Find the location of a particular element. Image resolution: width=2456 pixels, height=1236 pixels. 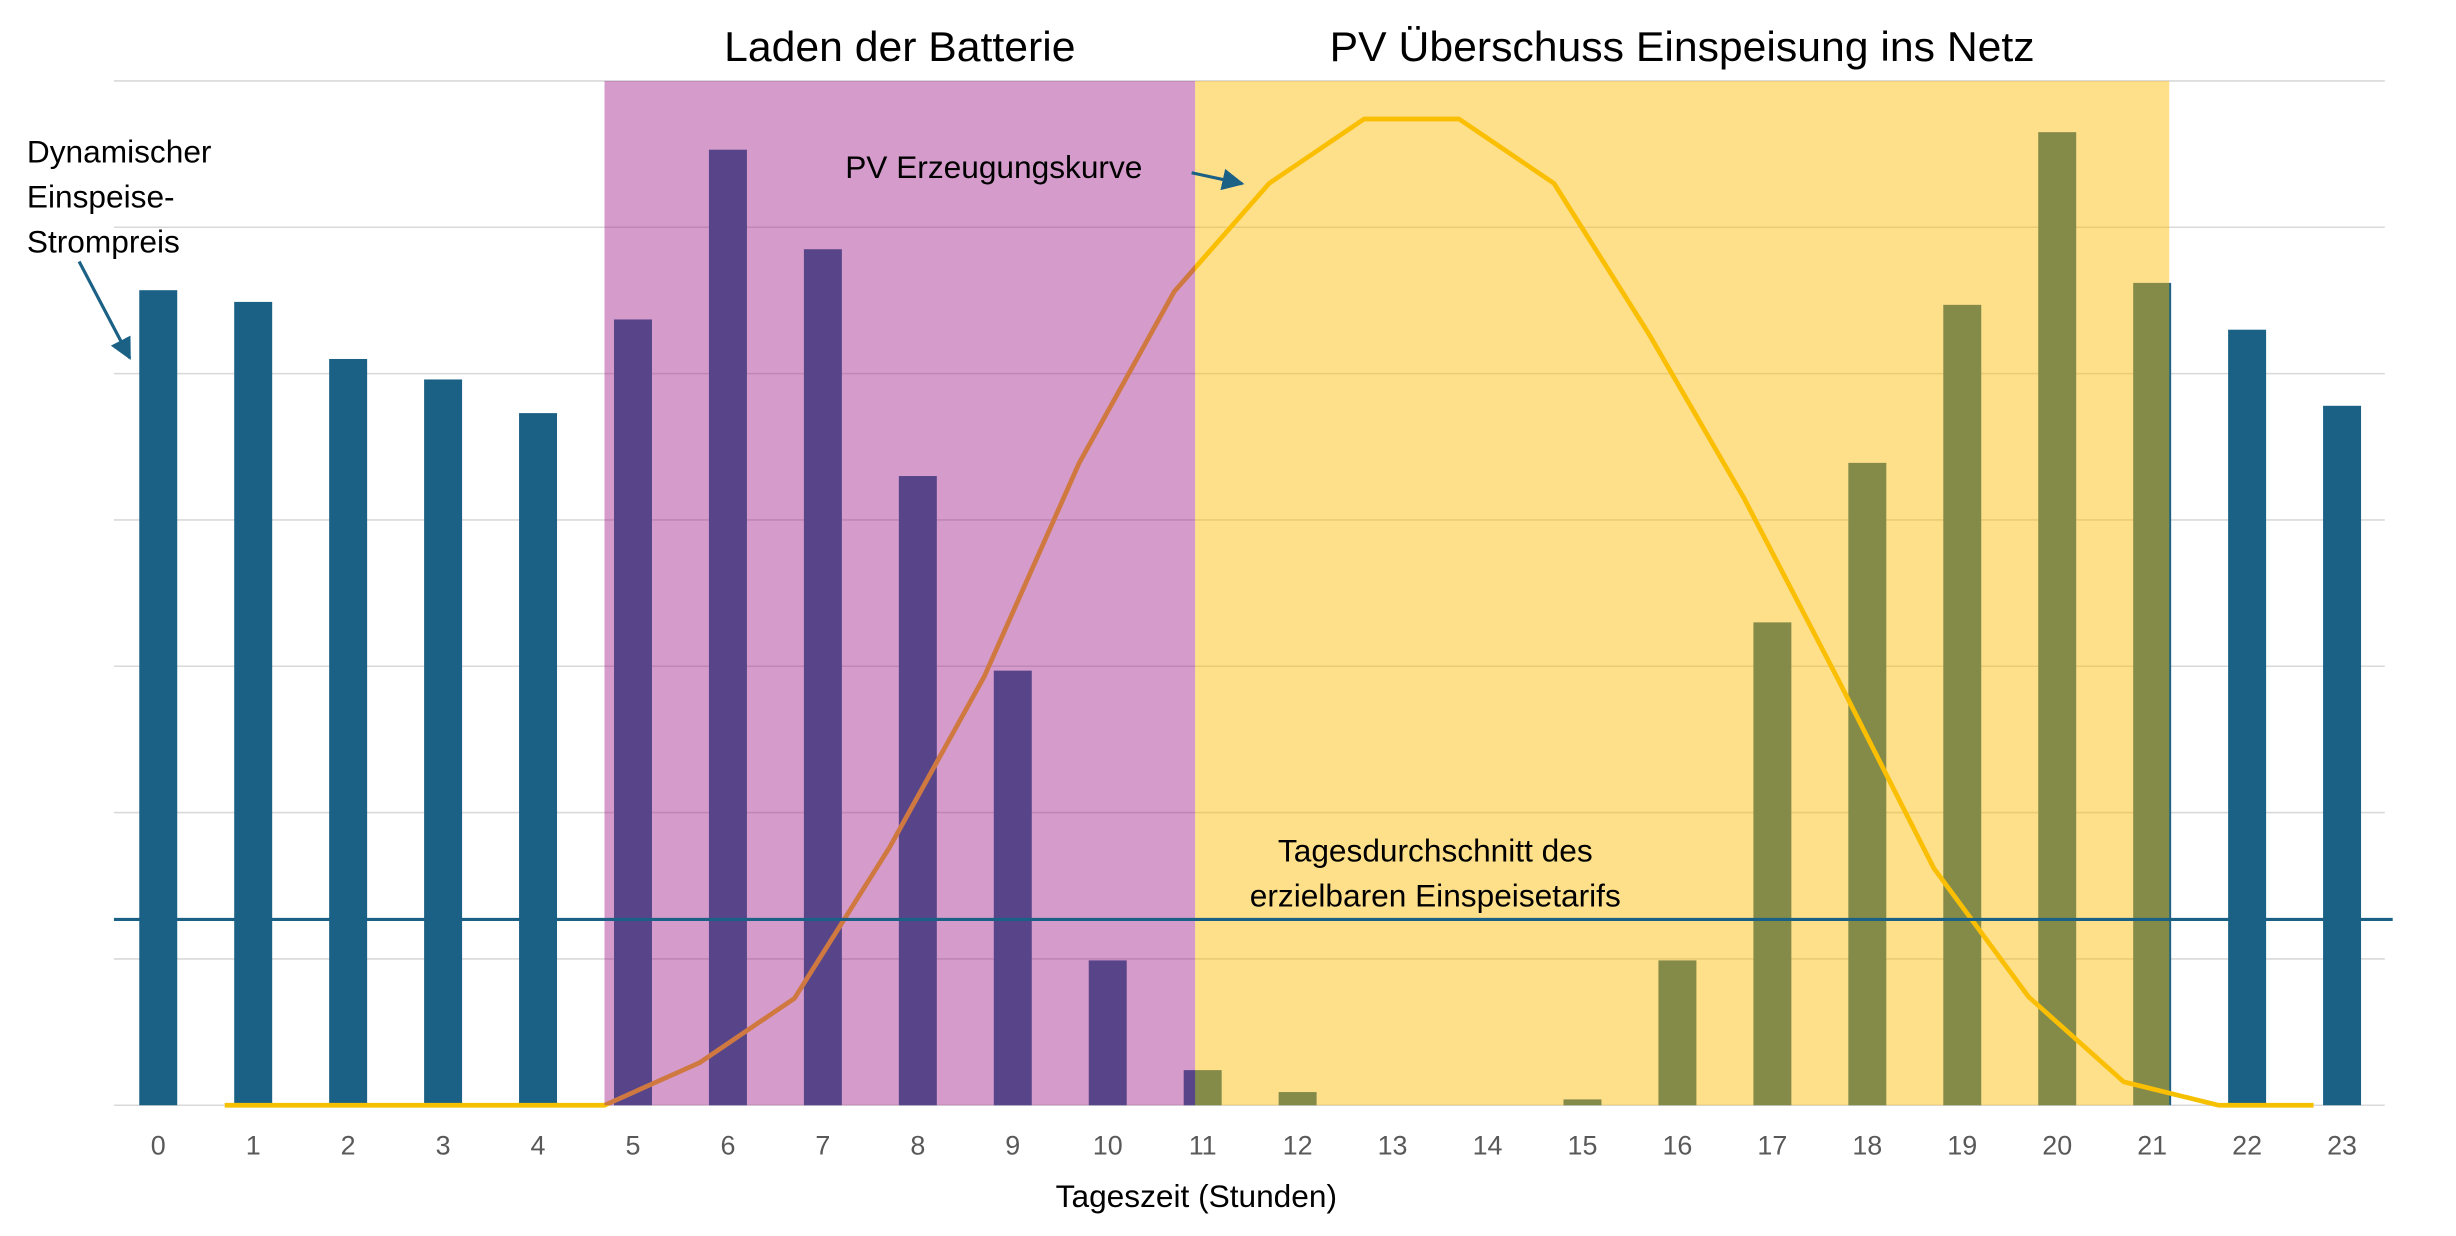

x-tick-label: 22 is located at coordinates (2247, 1145).